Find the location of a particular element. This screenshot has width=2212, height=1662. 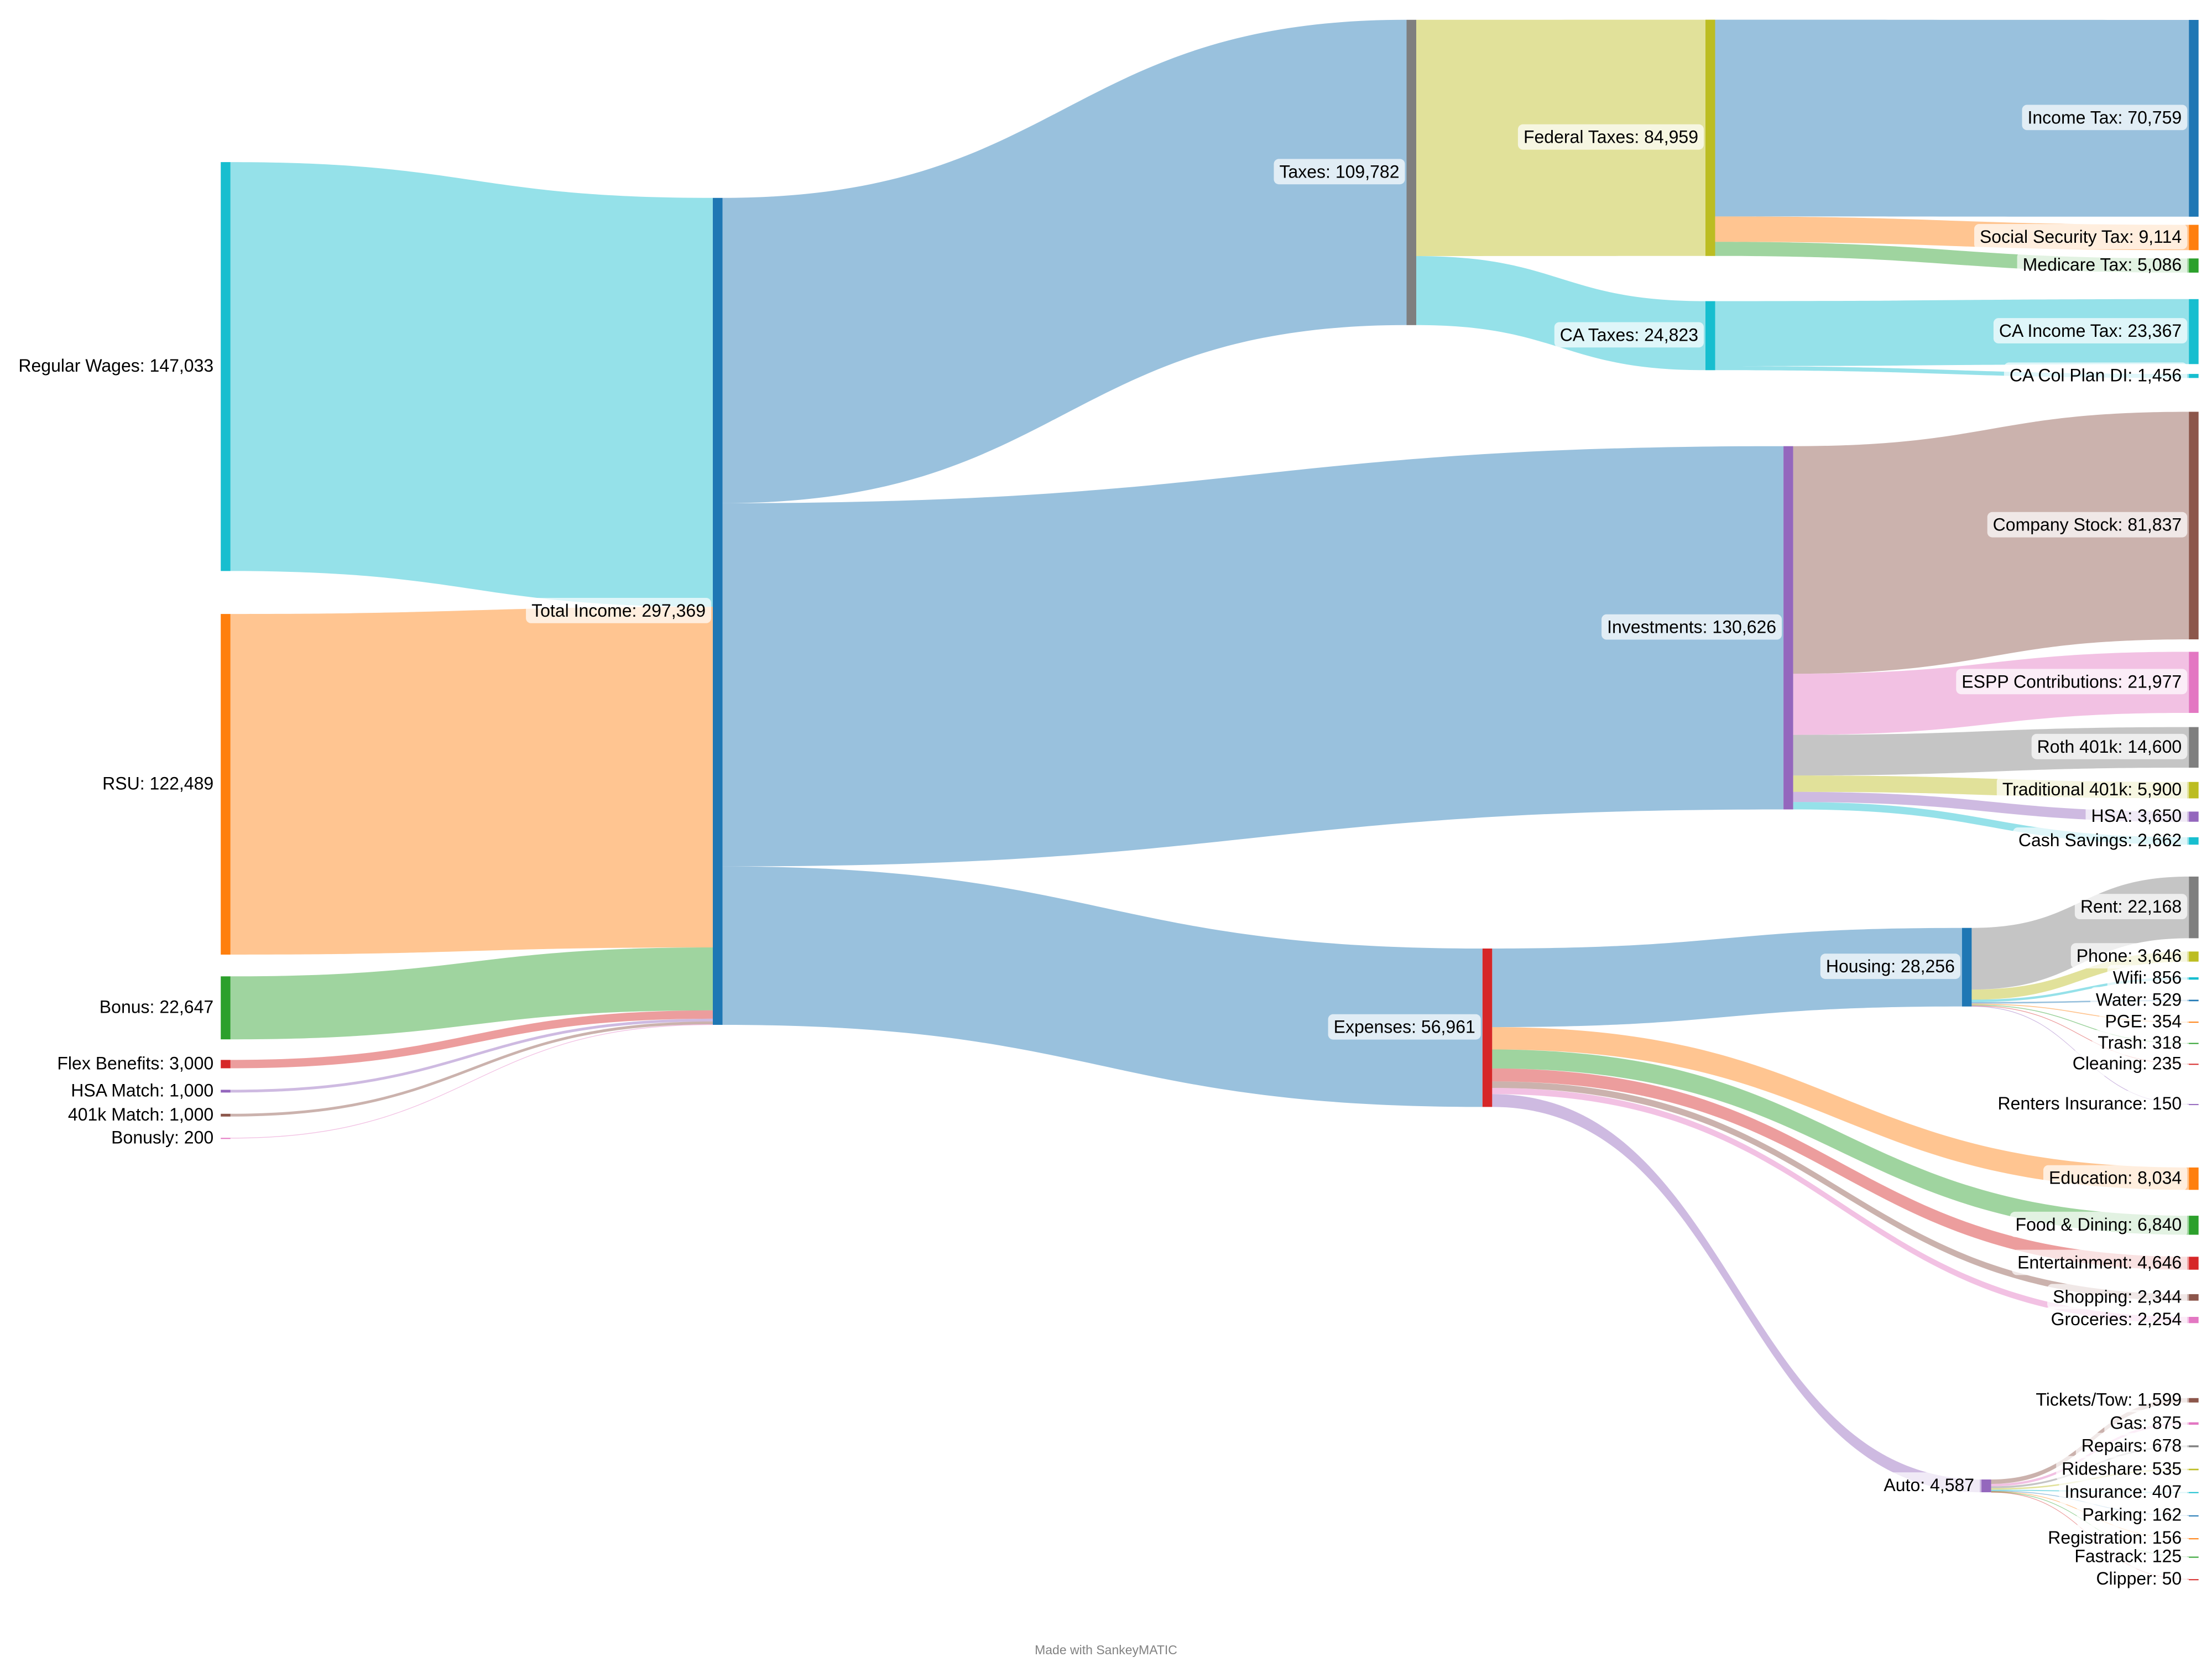

svg-text: Repairs: 678 is located at coordinates (2132, 1446).